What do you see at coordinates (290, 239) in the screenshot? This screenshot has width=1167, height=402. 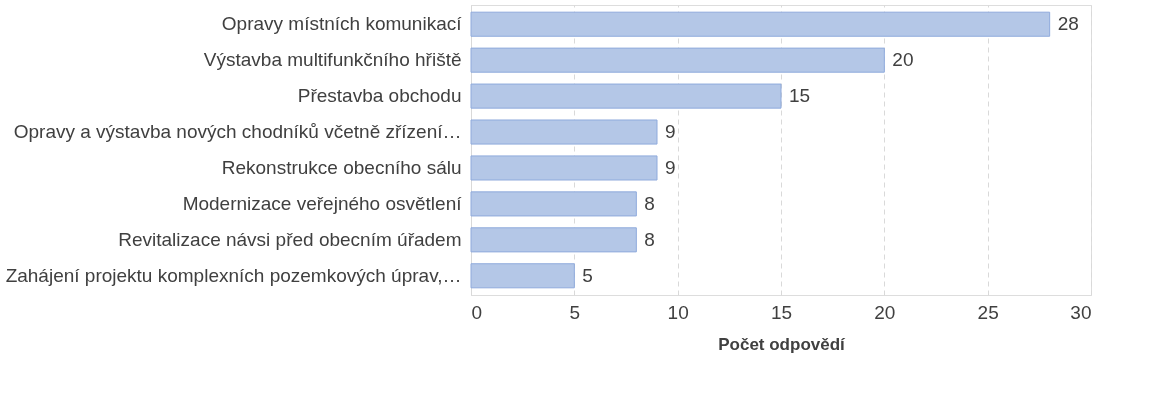 I see `y-tick-label: Revitalizace návsi před obecním úřadem` at bounding box center [290, 239].